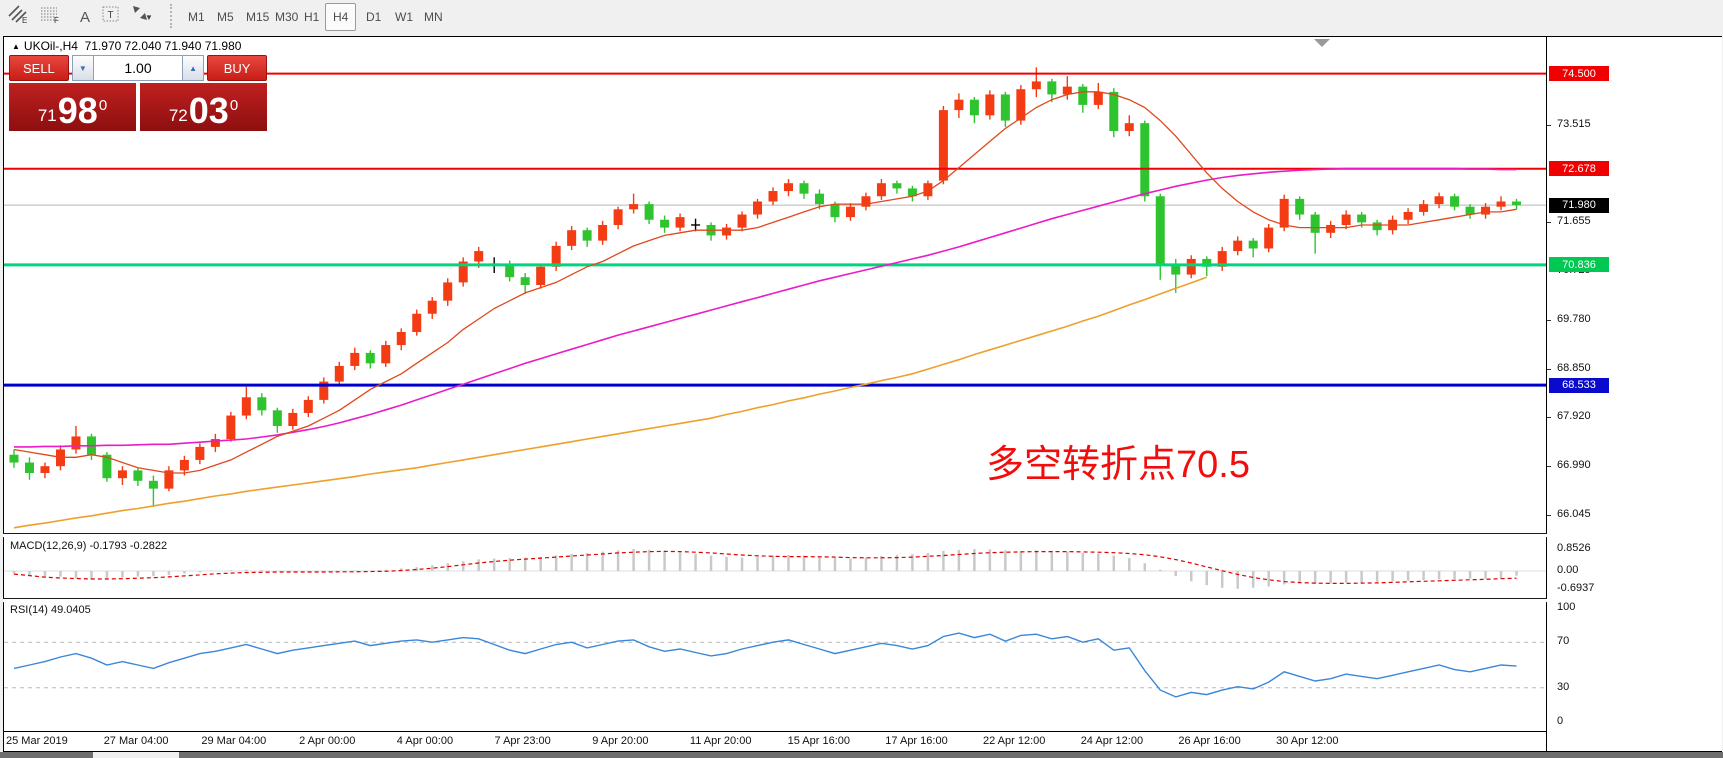 This screenshot has height=758, width=1723. What do you see at coordinates (82, 68) in the screenshot?
I see `volume-decrease-button: ▼` at bounding box center [82, 68].